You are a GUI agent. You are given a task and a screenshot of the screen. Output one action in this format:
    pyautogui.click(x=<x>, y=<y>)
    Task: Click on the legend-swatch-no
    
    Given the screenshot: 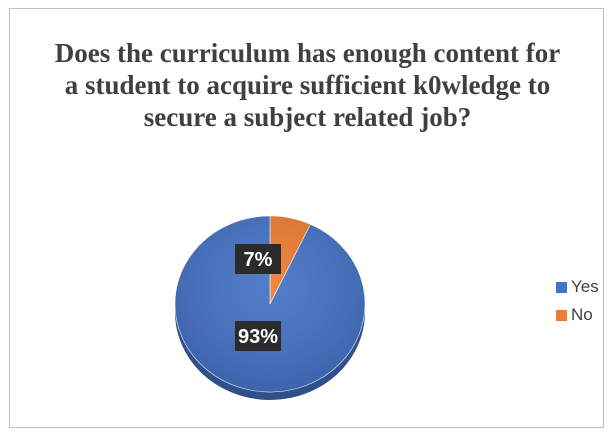 What is the action you would take?
    pyautogui.click(x=561, y=315)
    